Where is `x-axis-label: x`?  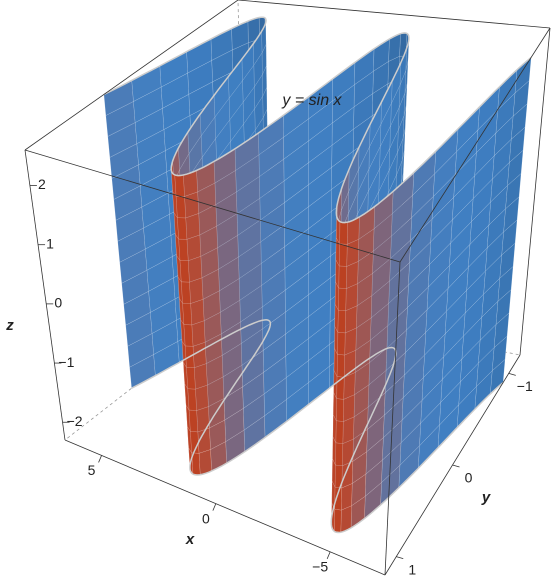 x-axis-label: x is located at coordinates (190, 539).